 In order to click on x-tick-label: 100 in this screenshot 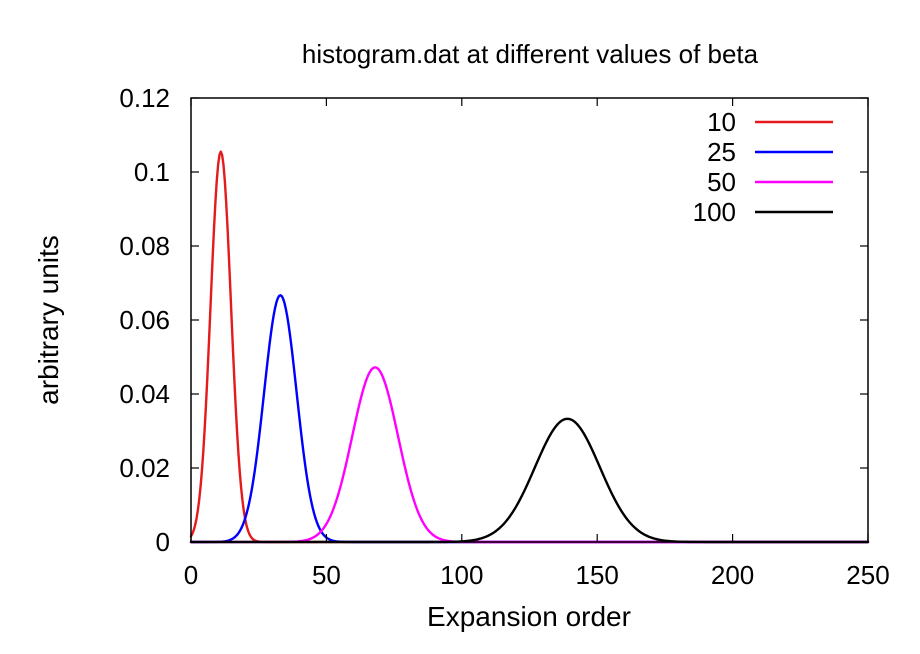, I will do `click(461, 575)`.